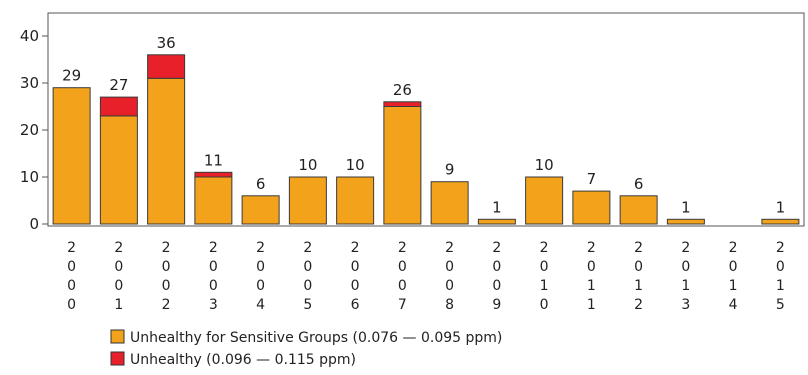 The image size is (808, 375). Describe the element at coordinates (260, 210) in the screenshot. I see `bar-sensitive-2004` at that location.